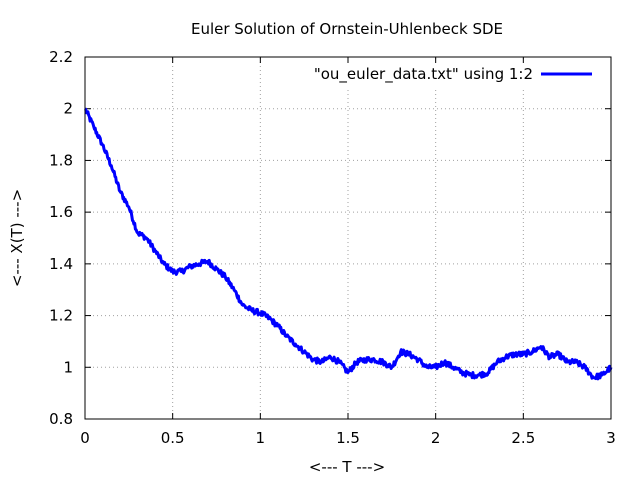 The image size is (640, 480). I want to click on y-tick-label: 1.6, so click(61, 212).